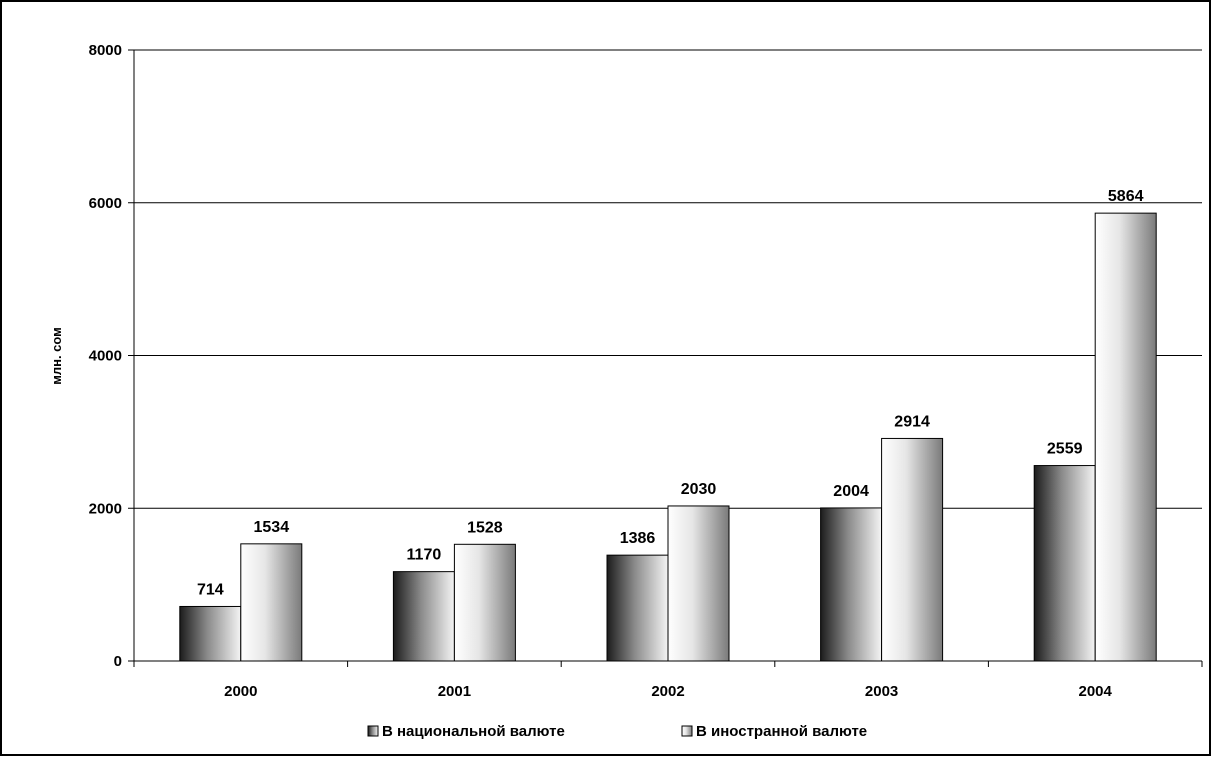 The image size is (1211, 761). Describe the element at coordinates (56, 356) in the screenshot. I see `y-axis-title: млн. сом` at that location.